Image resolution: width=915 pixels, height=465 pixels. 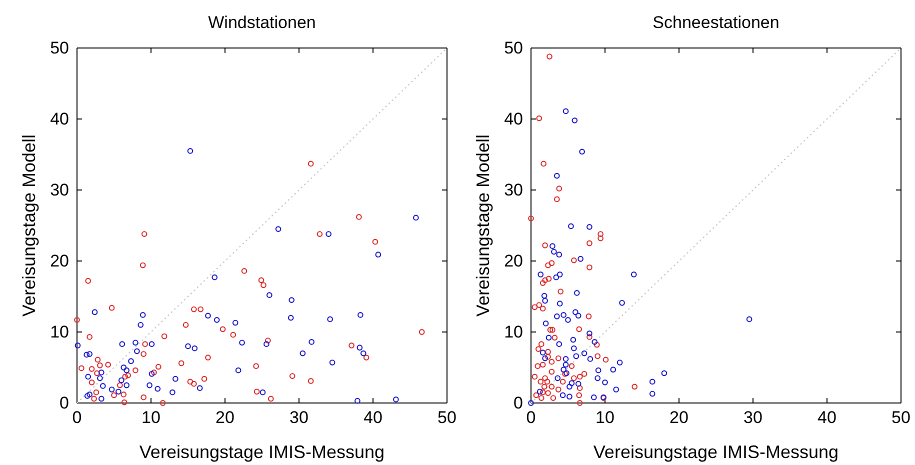 I want to click on y-tick-label: 20, so click(x=59, y=260).